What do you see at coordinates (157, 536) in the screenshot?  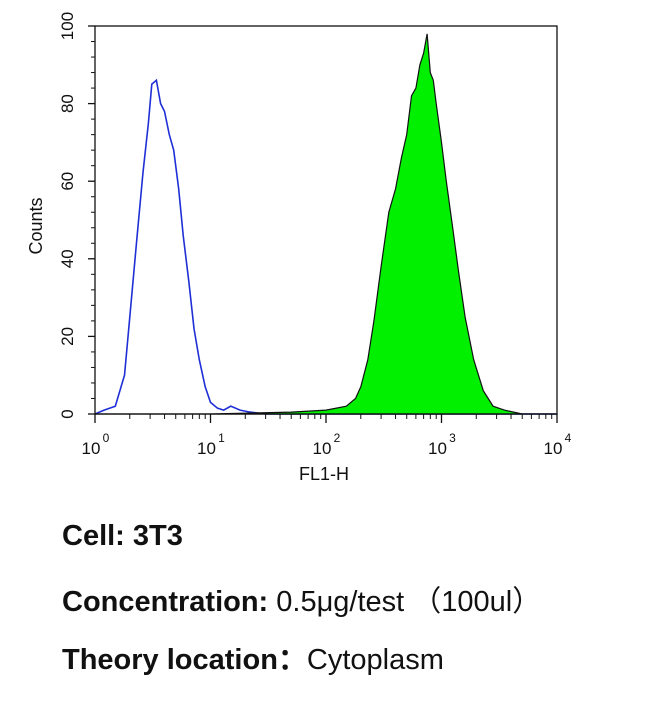 I see `cell-value: 3T3` at bounding box center [157, 536].